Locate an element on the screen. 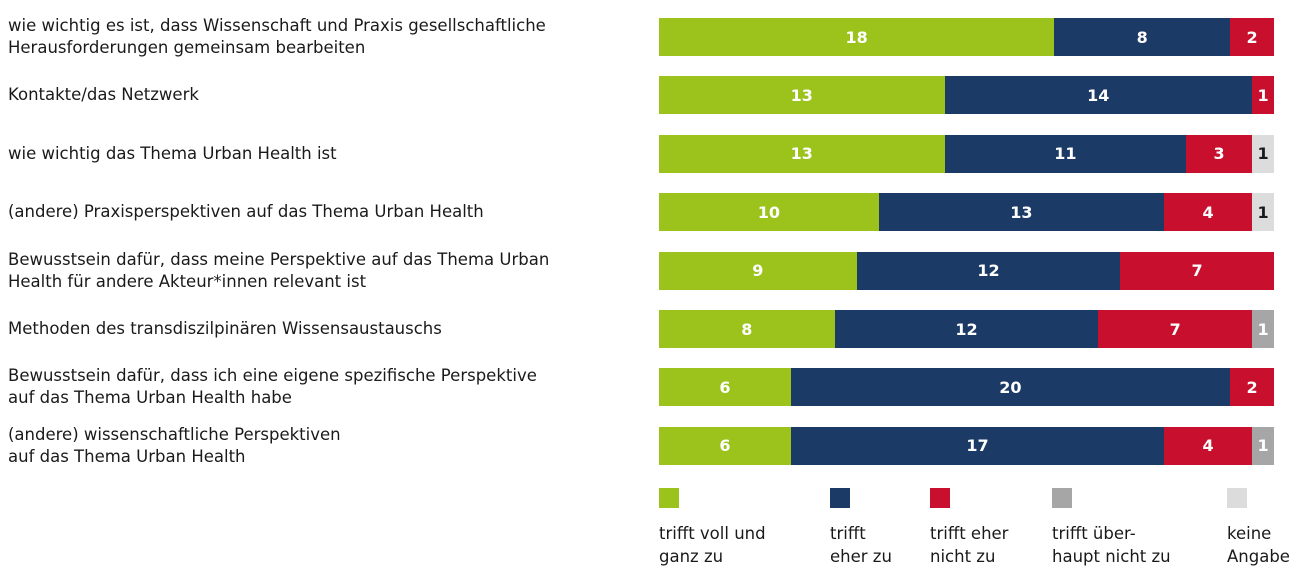 The height and width of the screenshot is (571, 1291). value-label: 18 is located at coordinates (856, 37).